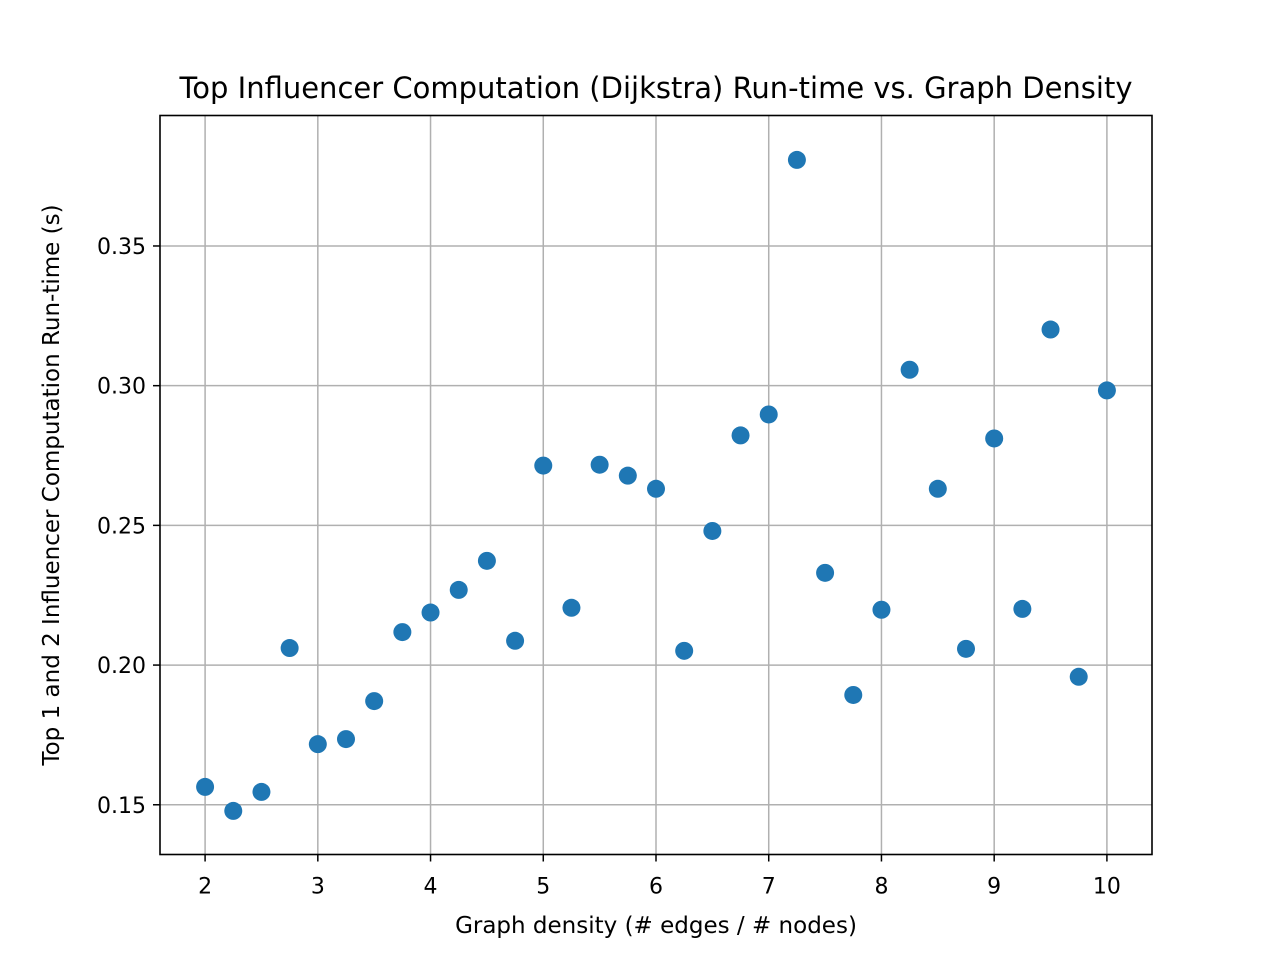 The height and width of the screenshot is (960, 1280). I want to click on x-axis-ticks: 2 3 4 5 6 7 8 9 10, so click(659, 877).